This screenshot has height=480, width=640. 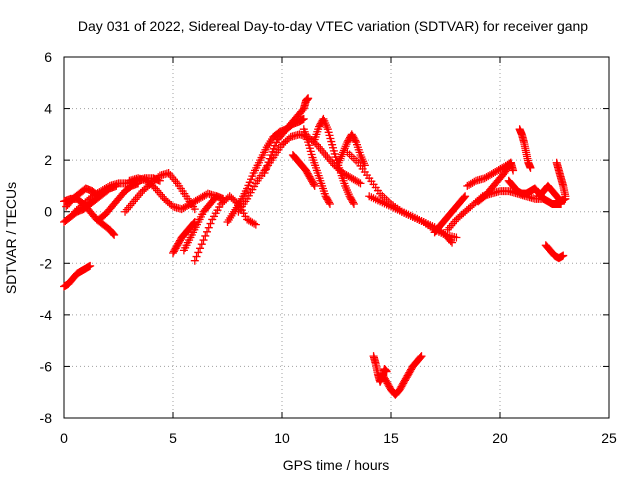 What do you see at coordinates (64, 438) in the screenshot?
I see `x-tick-label: 0` at bounding box center [64, 438].